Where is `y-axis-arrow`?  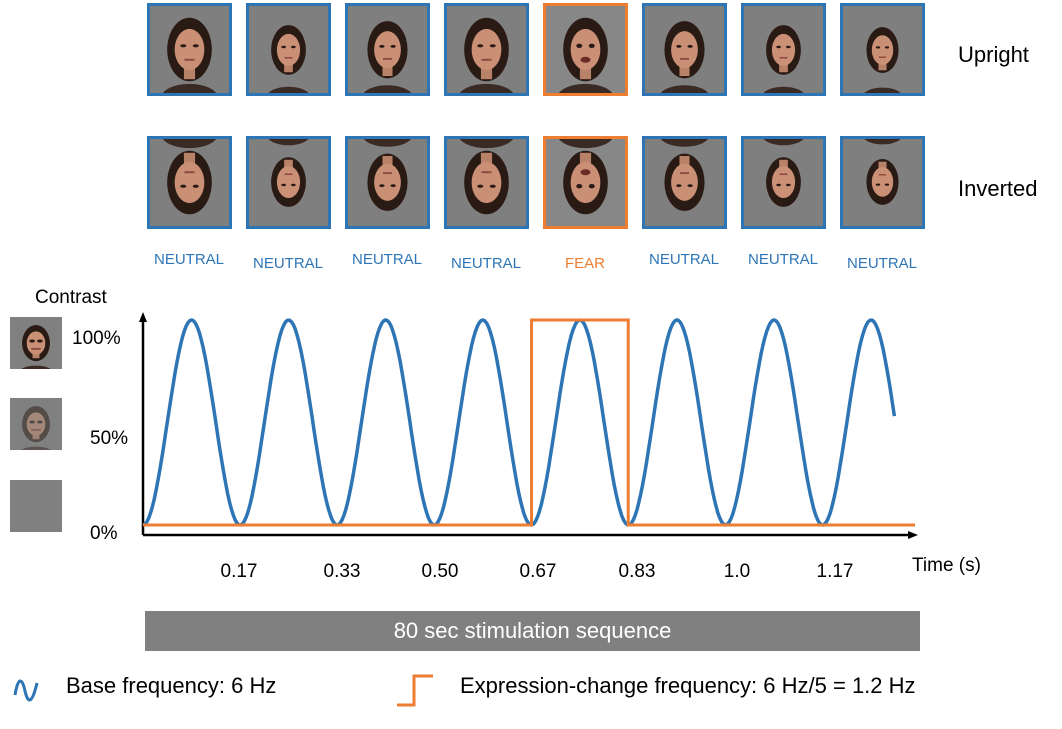
y-axis-arrow is located at coordinates (143, 317).